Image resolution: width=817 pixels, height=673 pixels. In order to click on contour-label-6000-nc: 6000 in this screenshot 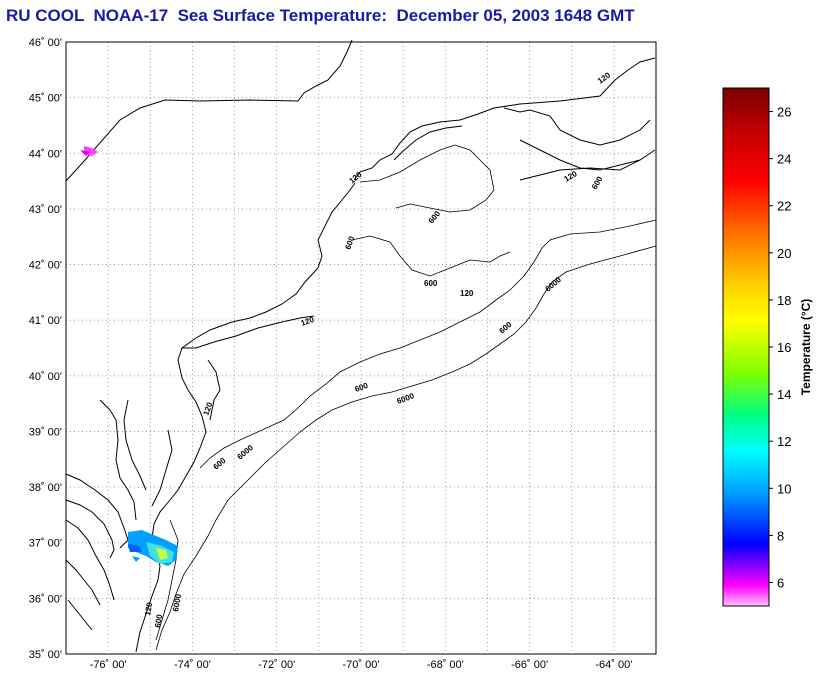, I will do `click(177, 603)`.